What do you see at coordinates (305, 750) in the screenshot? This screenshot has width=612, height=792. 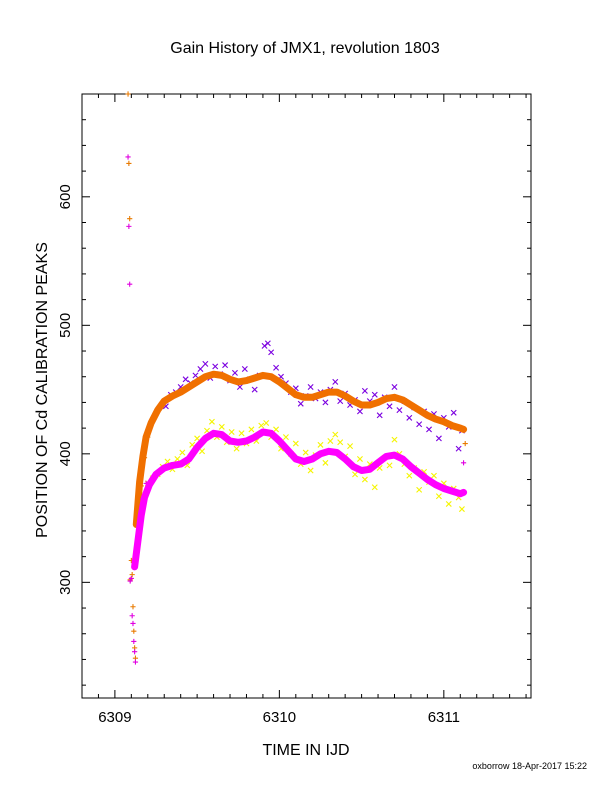 I see `x-axis-label: TIME IN IJD` at bounding box center [305, 750].